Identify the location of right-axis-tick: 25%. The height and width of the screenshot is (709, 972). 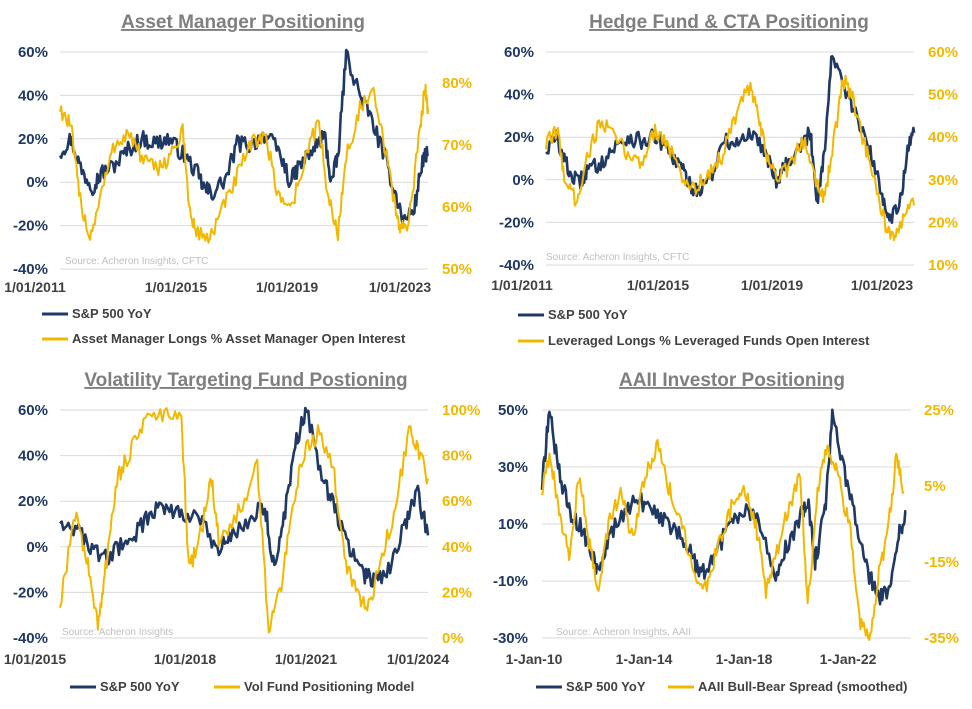
(939, 410).